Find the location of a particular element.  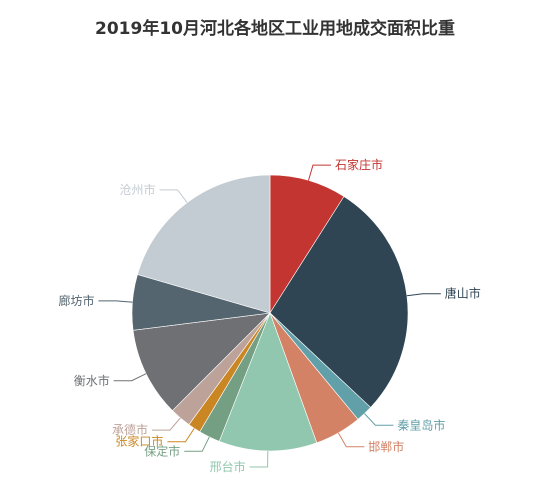

slice-label-2: 秦皇岛市 is located at coordinates (421, 424).